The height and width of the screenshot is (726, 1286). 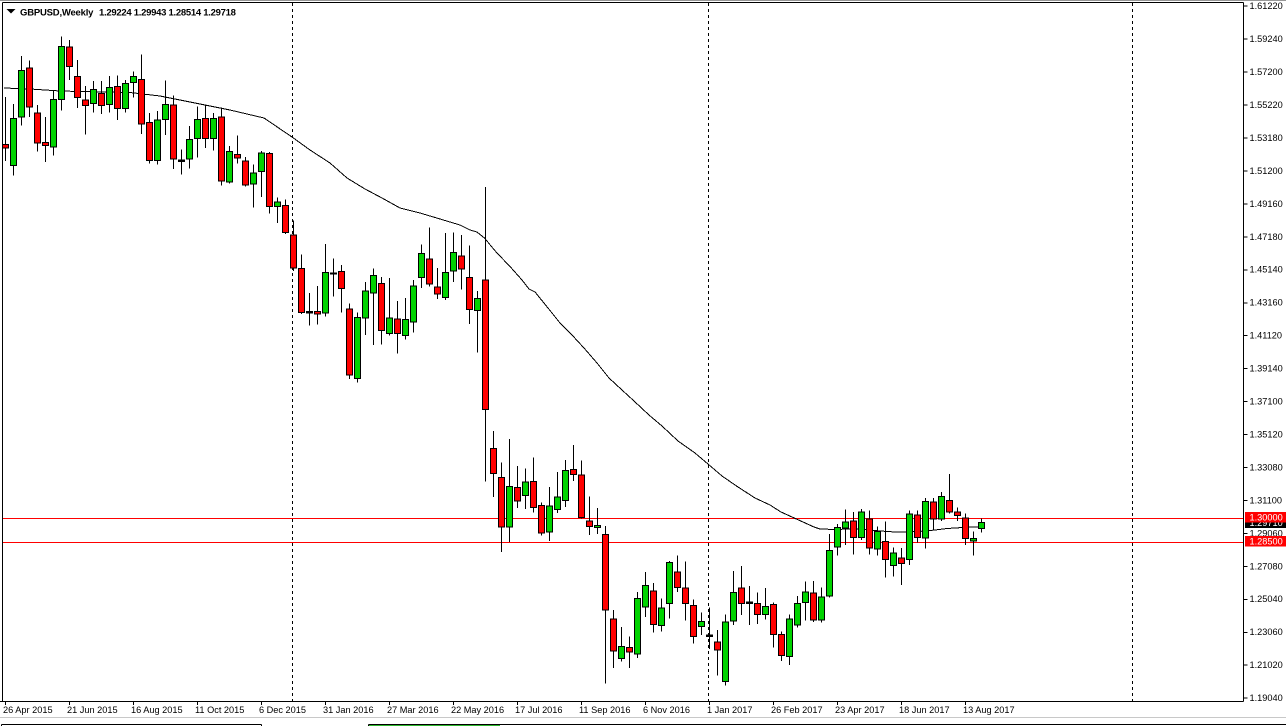 I want to click on svg-text: 1.39140, so click(x=1266, y=369).